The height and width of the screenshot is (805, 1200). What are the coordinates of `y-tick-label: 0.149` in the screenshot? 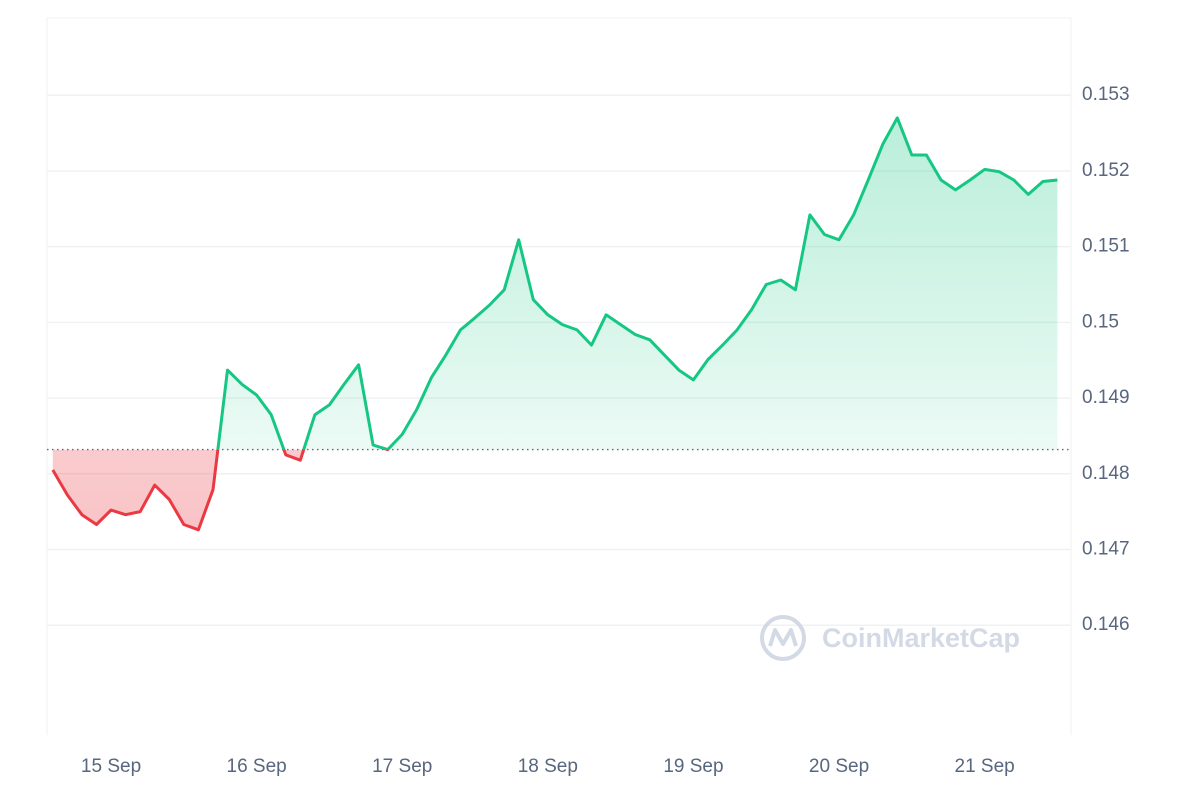 It's located at (1106, 397).